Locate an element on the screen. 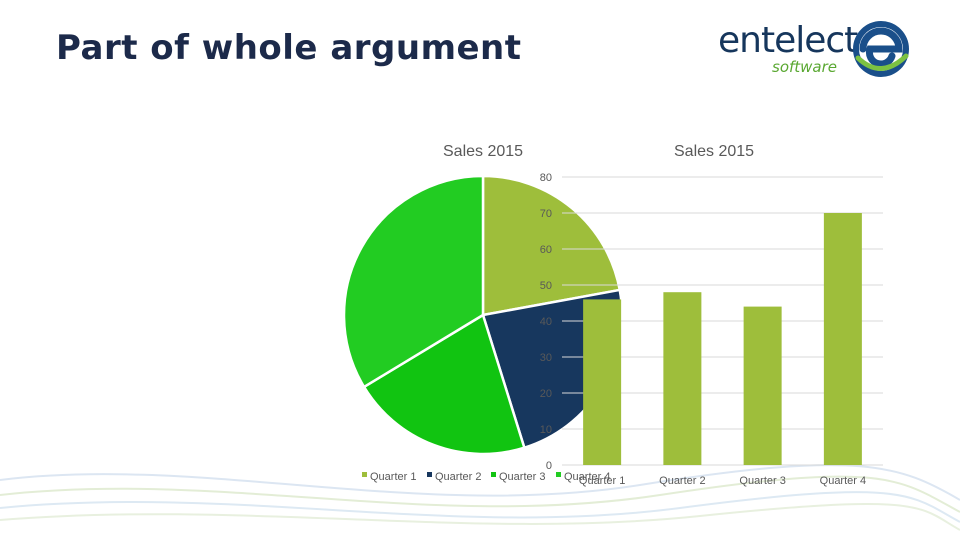 This screenshot has height=540, width=960. y-tick-label: 50 is located at coordinates (546, 286).